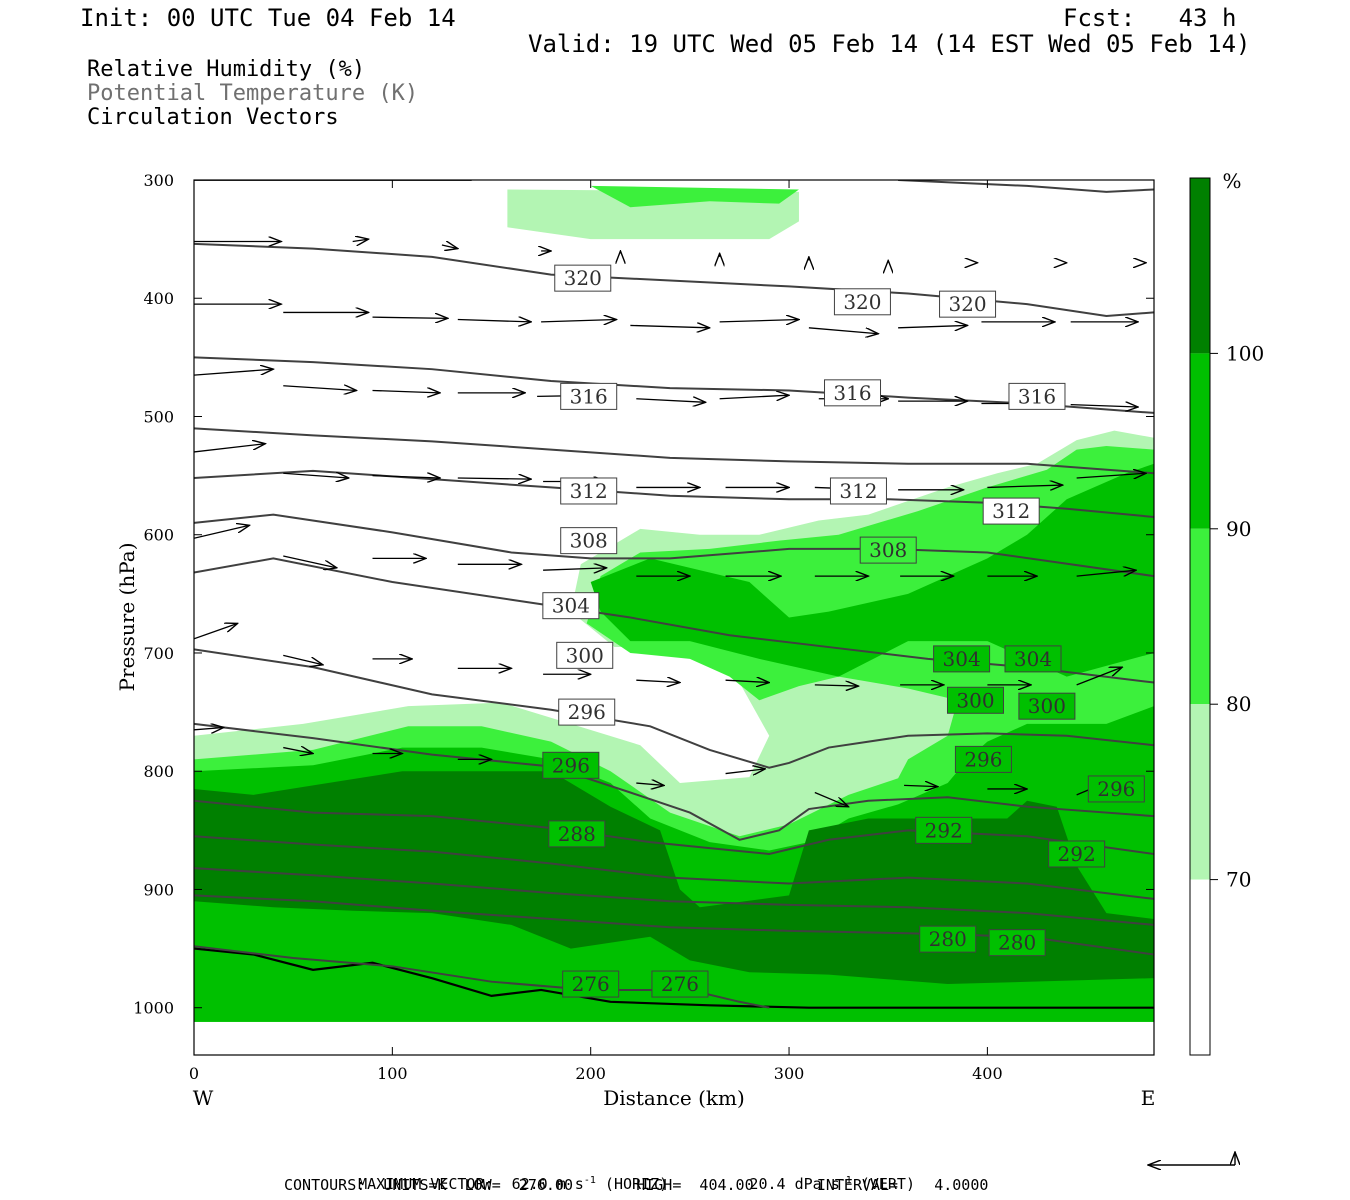 The image size is (1350, 1200). I want to click on fcst-label: Fcst: 43 h, so click(1150, 18).